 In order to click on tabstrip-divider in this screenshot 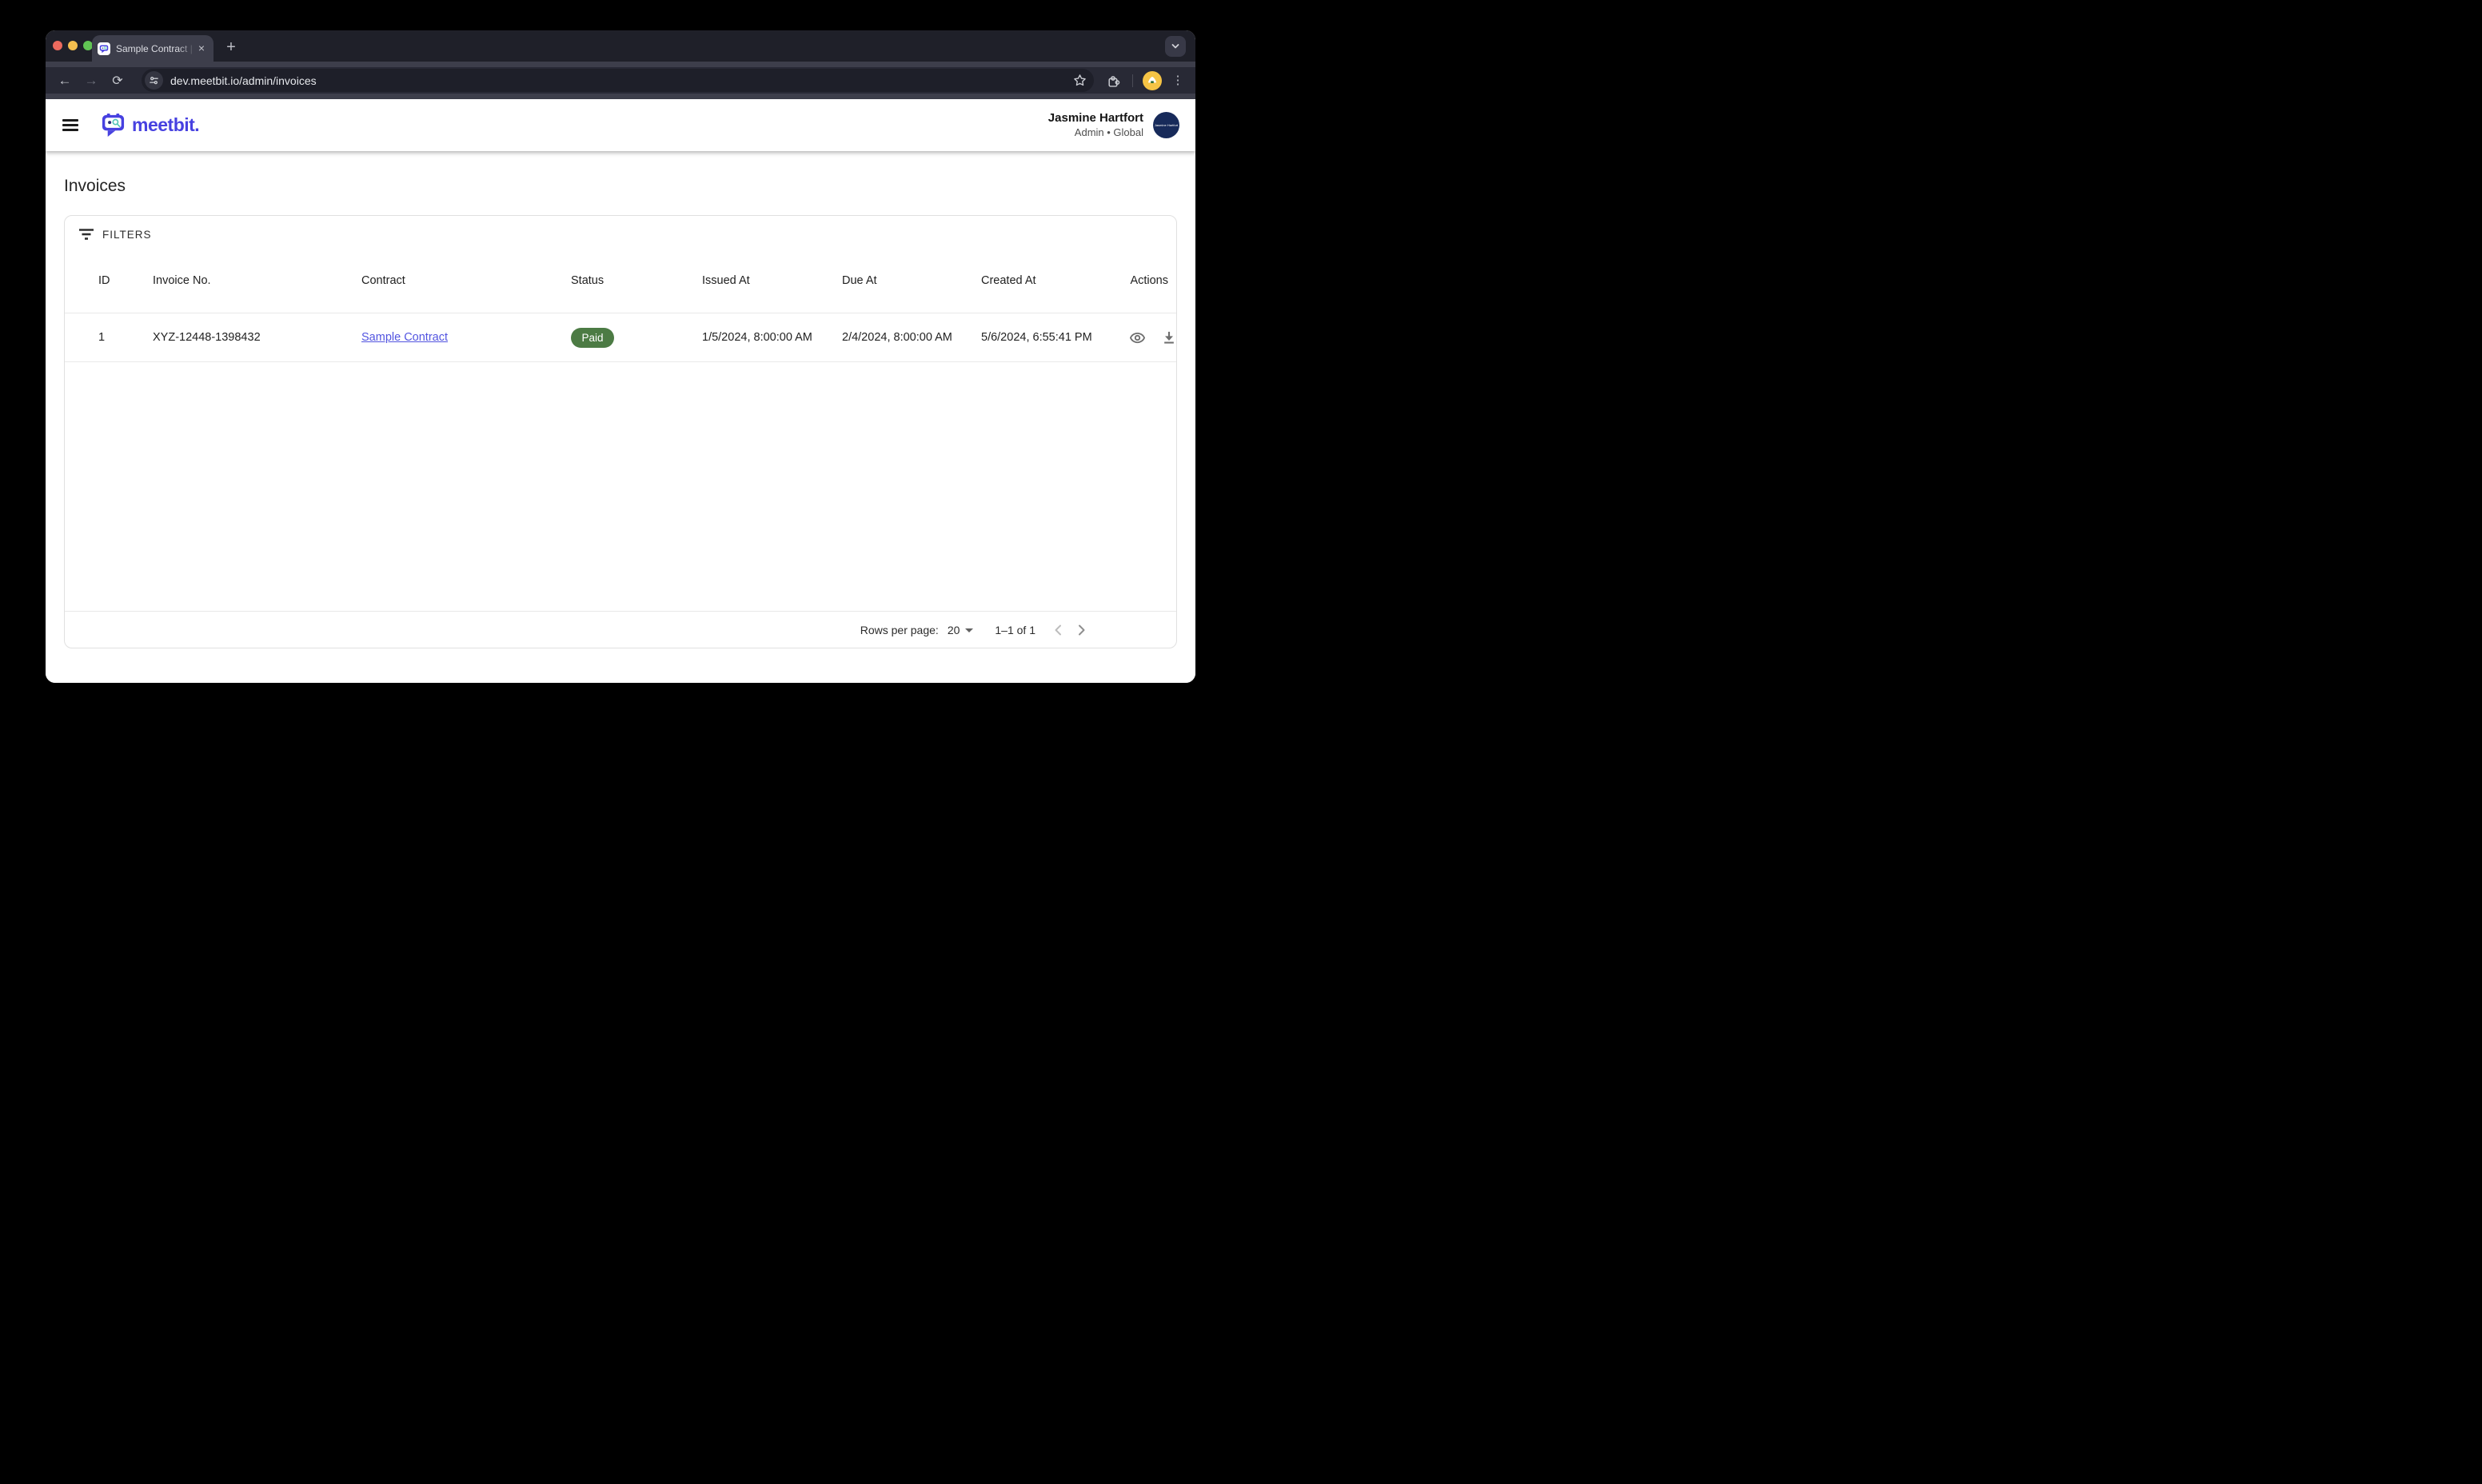, I will do `click(620, 64)`.